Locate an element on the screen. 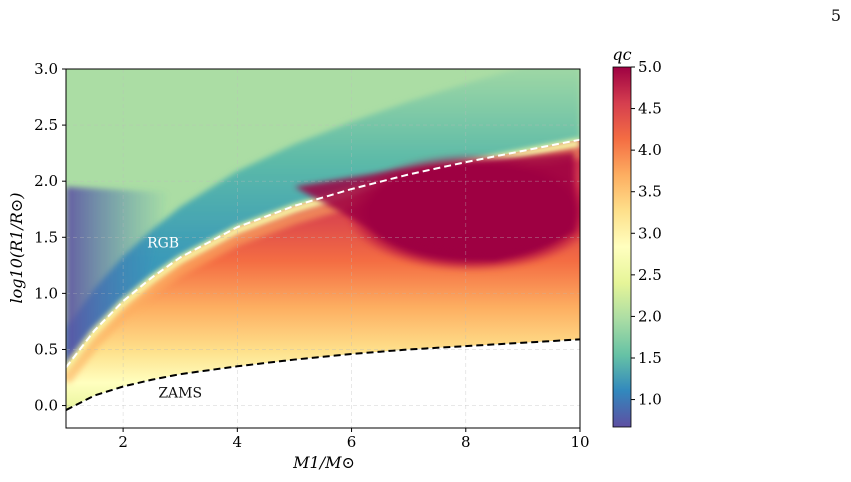 The image size is (851, 482). x-tick-label: 10 is located at coordinates (579, 442).